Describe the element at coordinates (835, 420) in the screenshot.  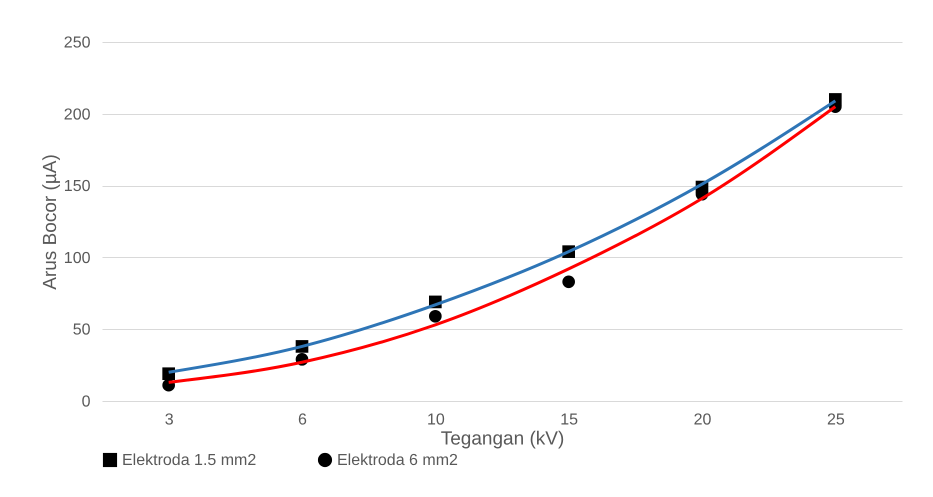
I see `x-tick-label: 25` at that location.